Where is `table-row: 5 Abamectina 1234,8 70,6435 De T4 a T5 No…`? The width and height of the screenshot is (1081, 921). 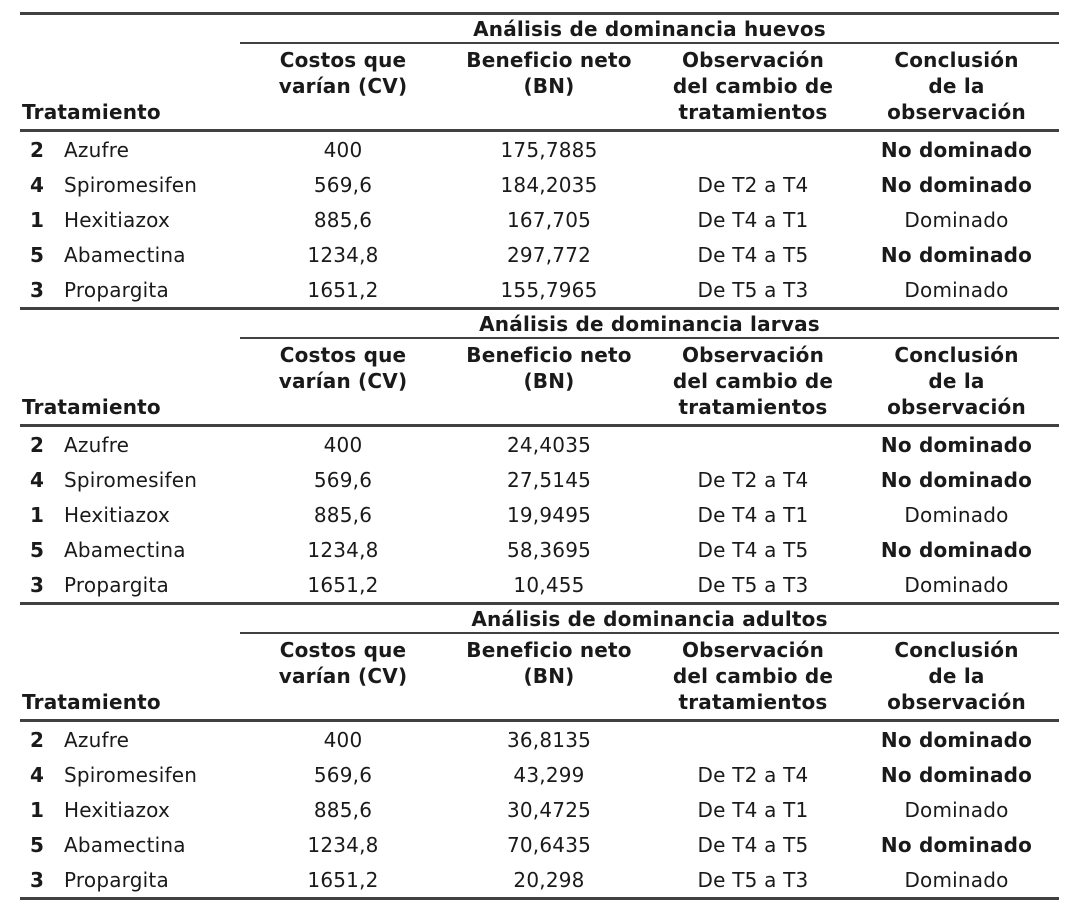 table-row: 5 Abamectina 1234,8 70,6435 De T4 a T5 No… is located at coordinates (539, 844).